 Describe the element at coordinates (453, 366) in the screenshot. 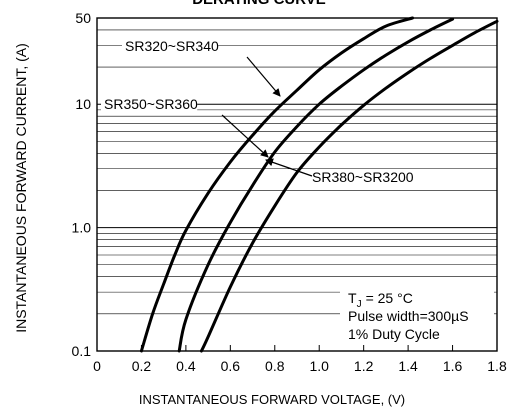

I see `x-tick-label: 1.6` at that location.